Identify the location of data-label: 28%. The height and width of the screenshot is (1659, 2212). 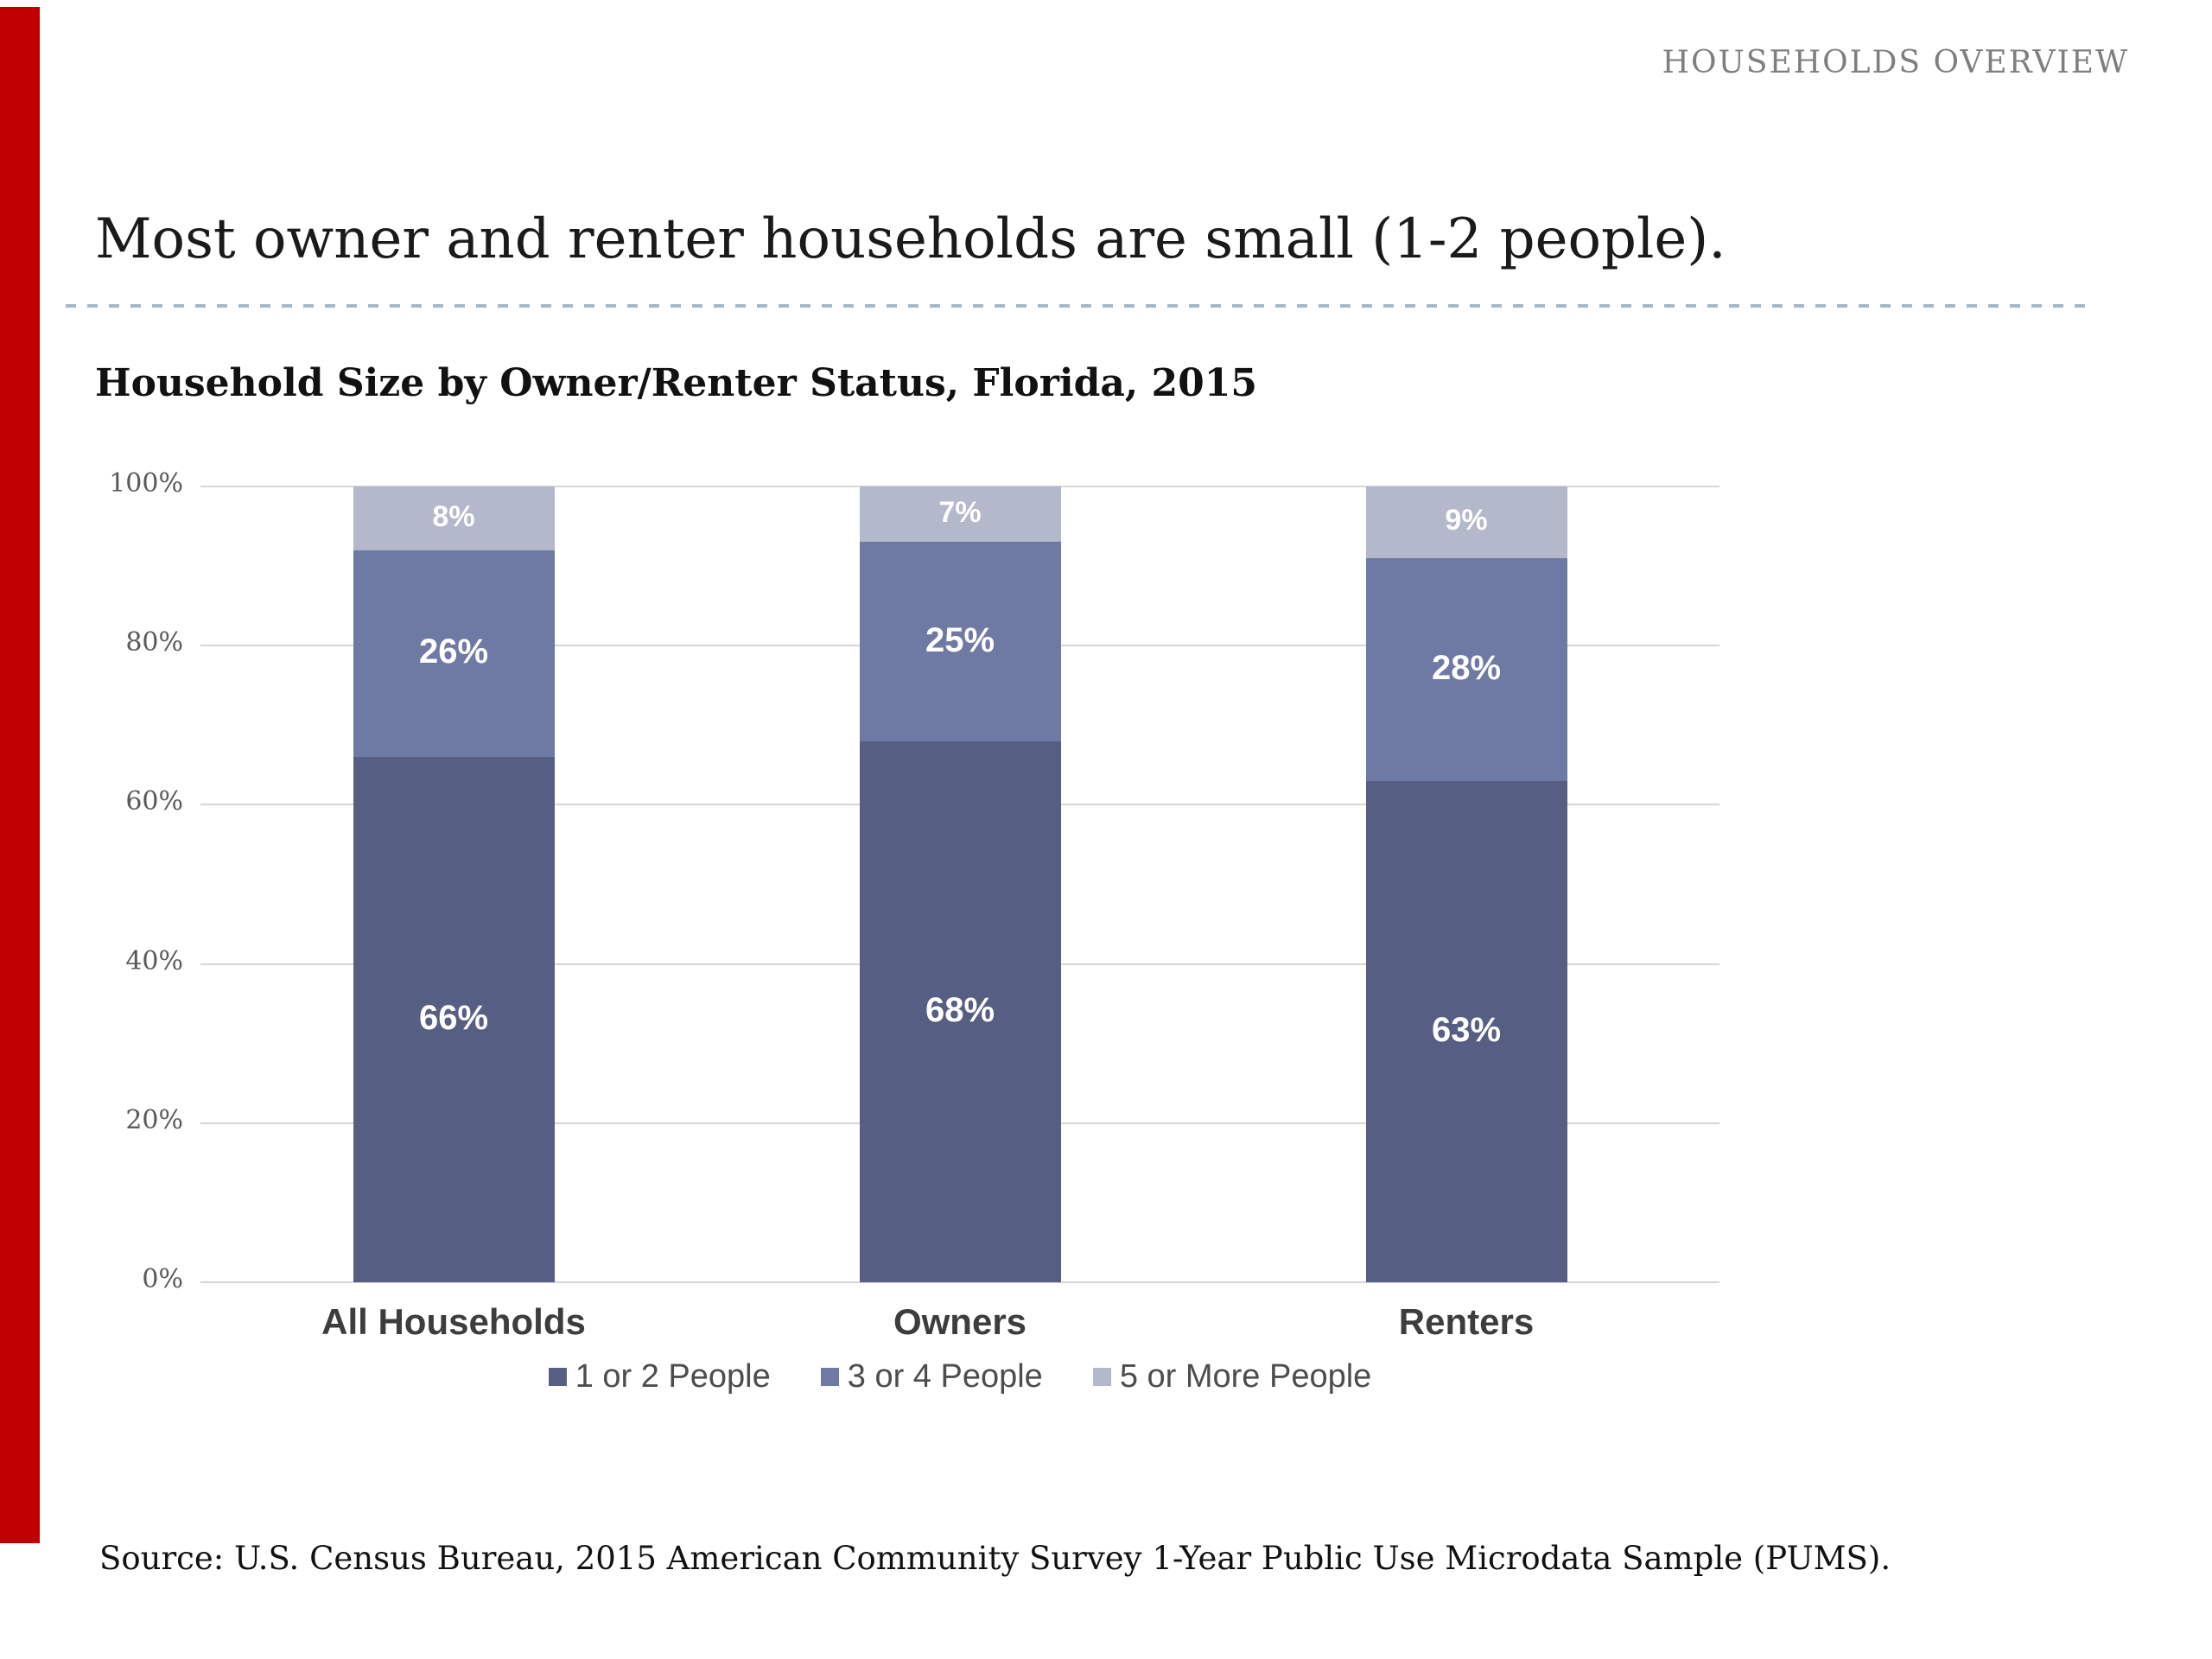
(1466, 667).